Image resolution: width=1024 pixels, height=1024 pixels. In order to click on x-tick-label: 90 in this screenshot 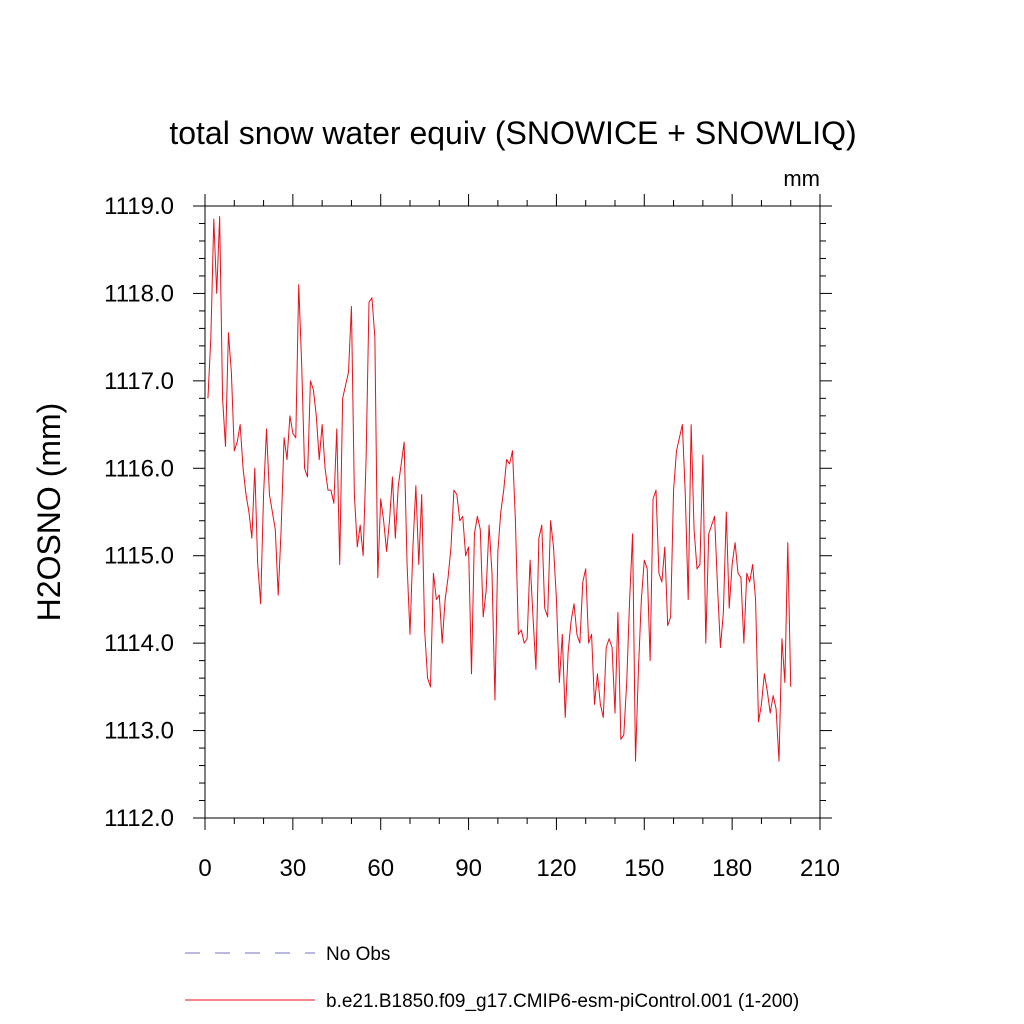, I will do `click(468, 868)`.